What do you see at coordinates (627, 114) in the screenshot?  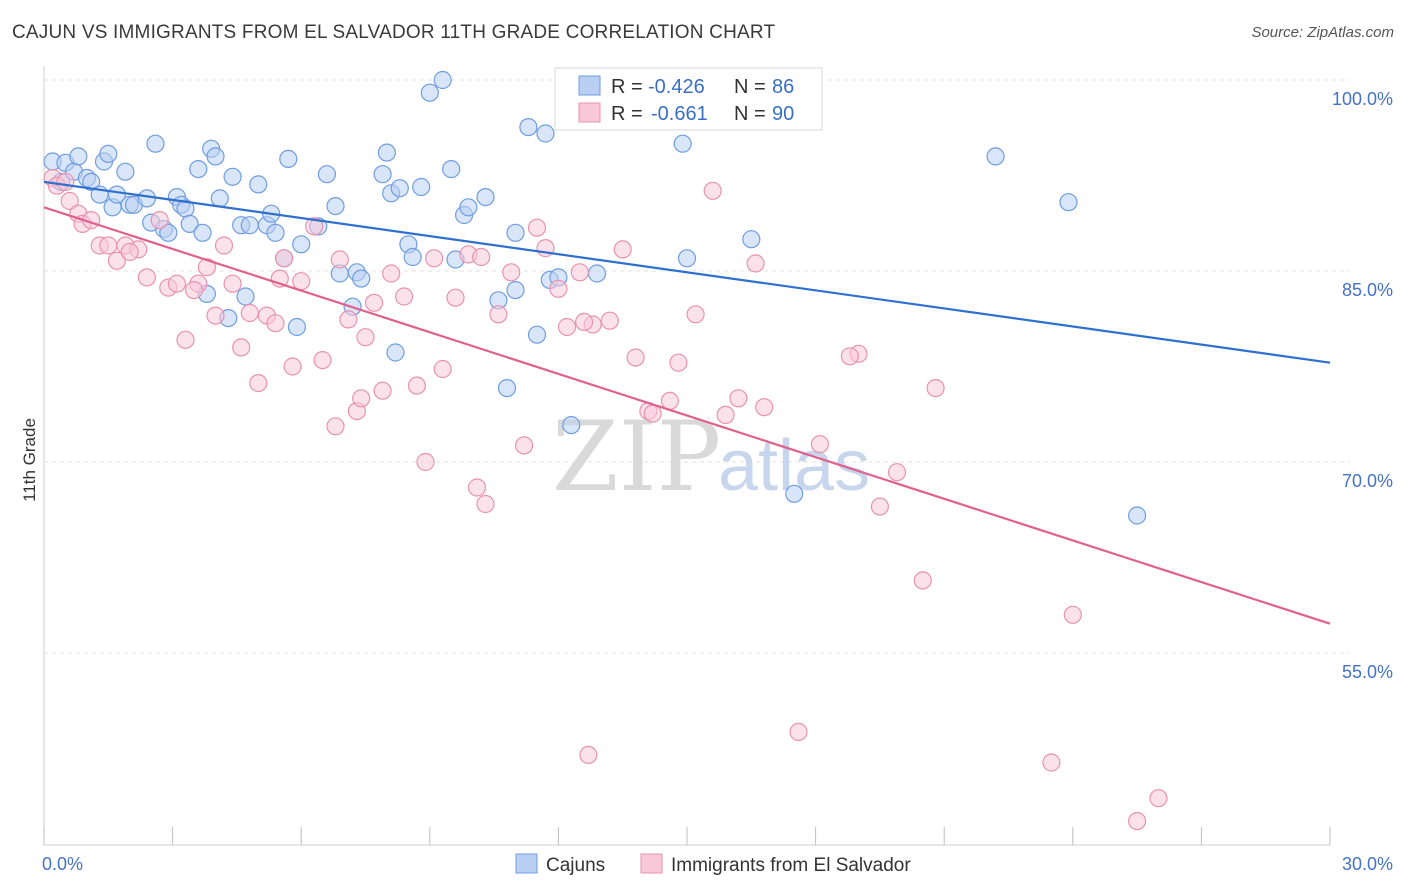 I see `legend-r-label-2: R =` at bounding box center [627, 114].